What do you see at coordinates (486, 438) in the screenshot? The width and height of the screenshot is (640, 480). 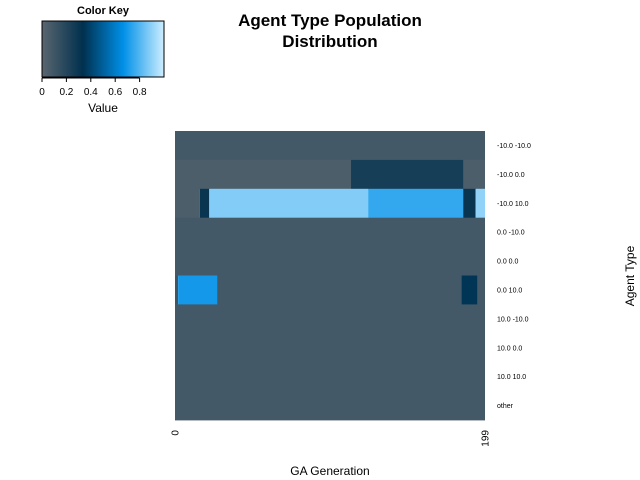 I see `x-tick-label: 199` at bounding box center [486, 438].